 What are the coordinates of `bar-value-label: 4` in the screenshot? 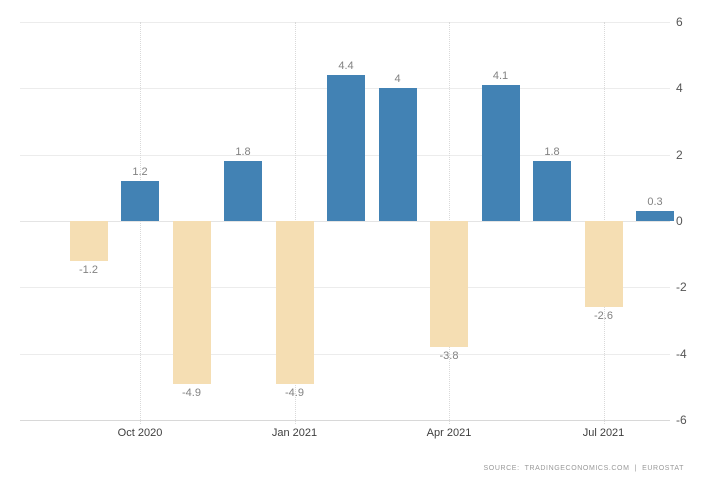 It's located at (397, 79).